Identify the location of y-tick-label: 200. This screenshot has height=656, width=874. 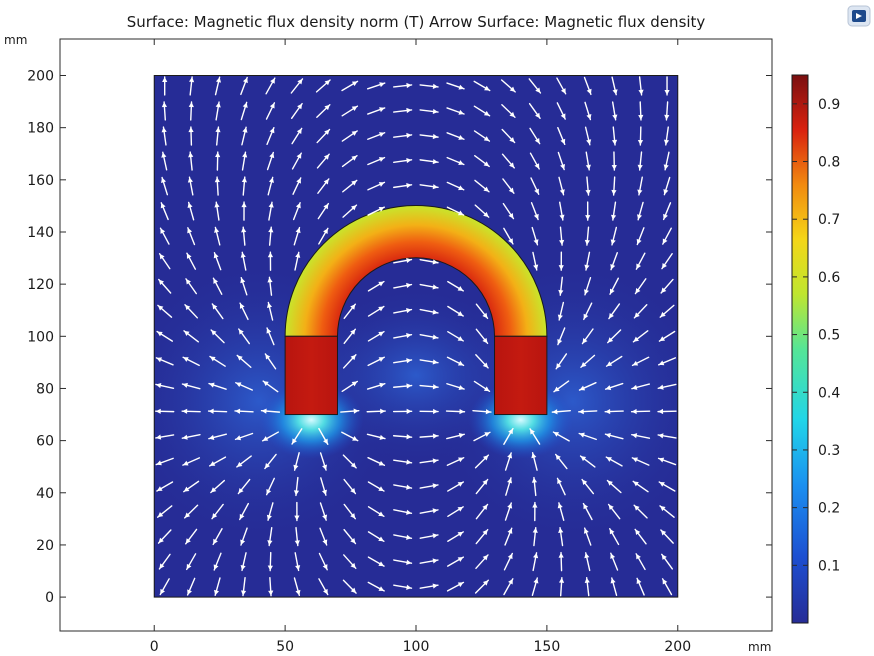
(40, 77).